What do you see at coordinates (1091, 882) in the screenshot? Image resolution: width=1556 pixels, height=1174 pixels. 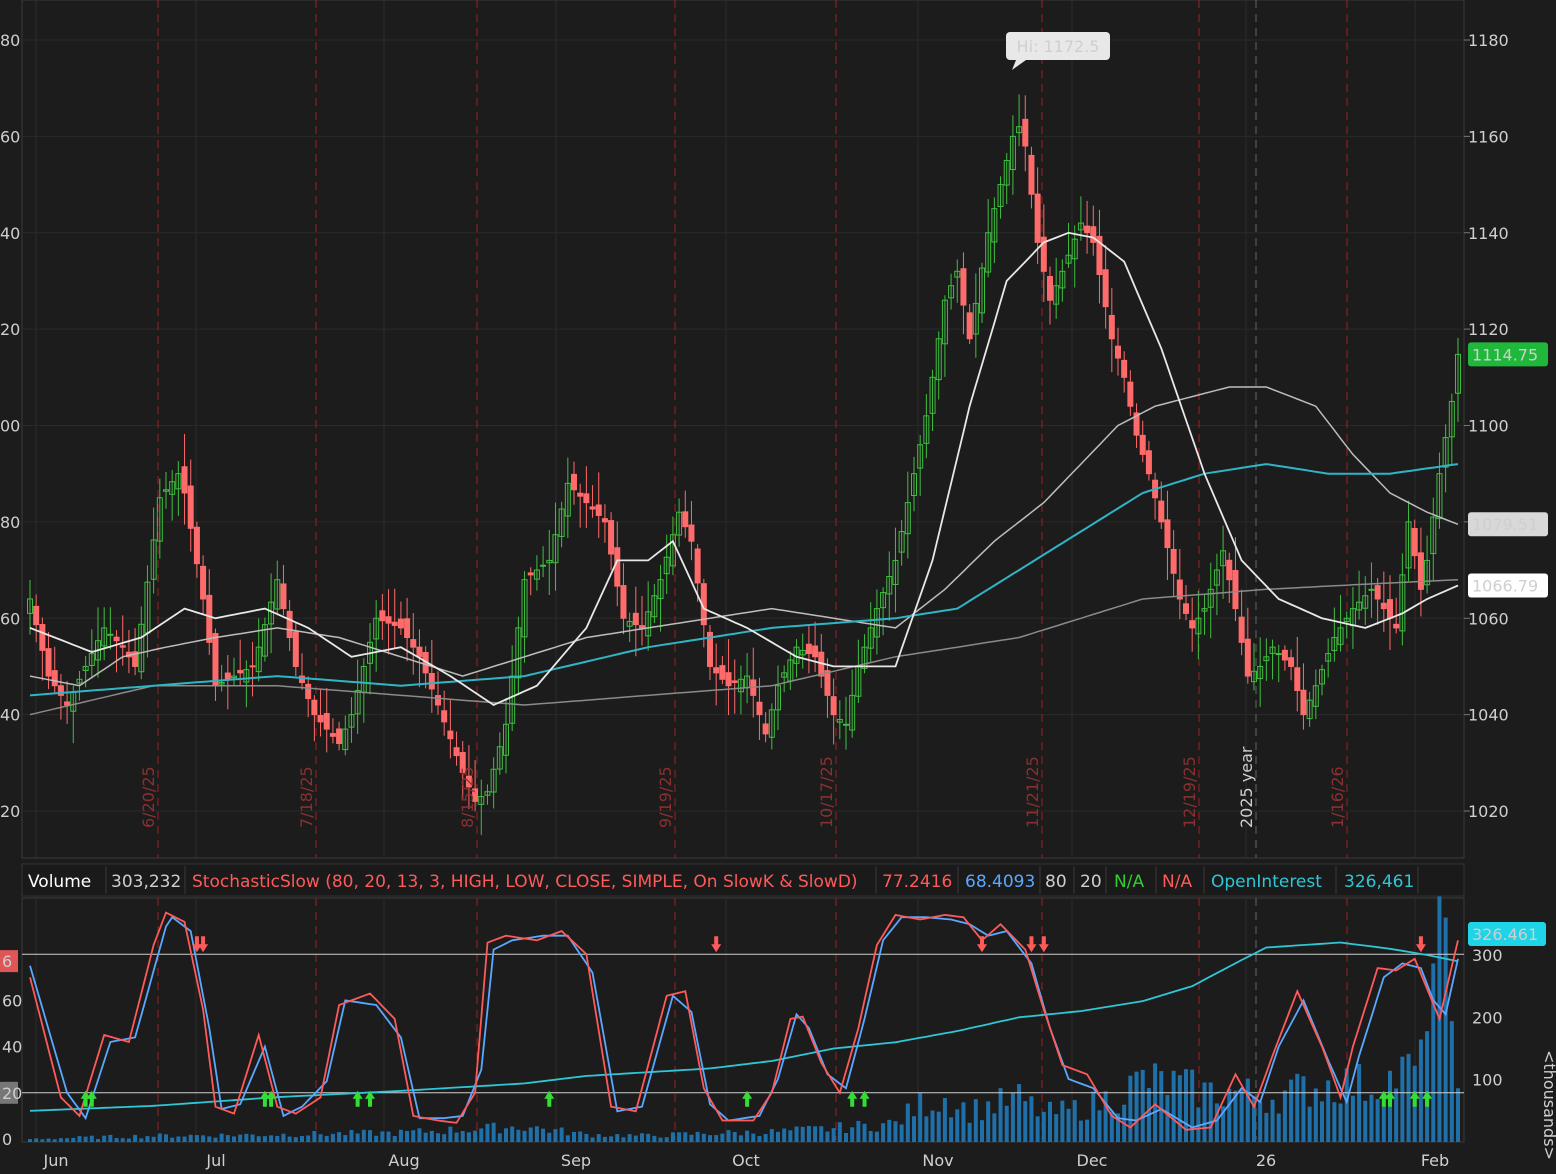 I see `oversold-value: 20` at bounding box center [1091, 882].